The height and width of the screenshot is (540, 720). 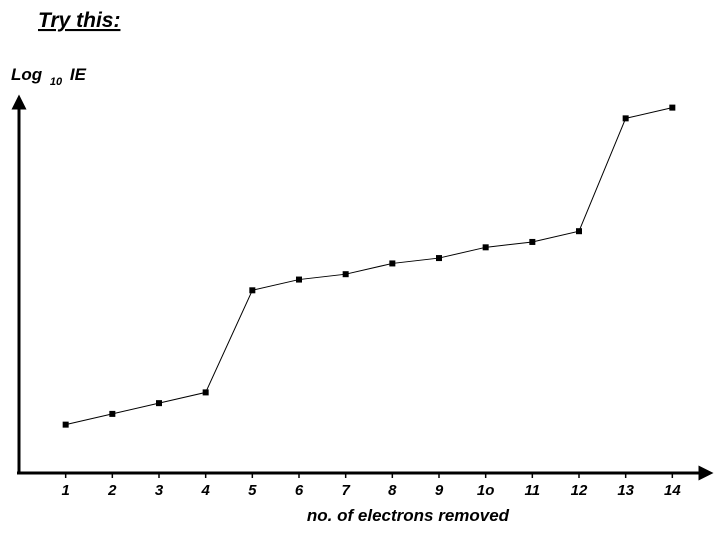 What do you see at coordinates (65, 490) in the screenshot?
I see `x-tick-label: 1` at bounding box center [65, 490].